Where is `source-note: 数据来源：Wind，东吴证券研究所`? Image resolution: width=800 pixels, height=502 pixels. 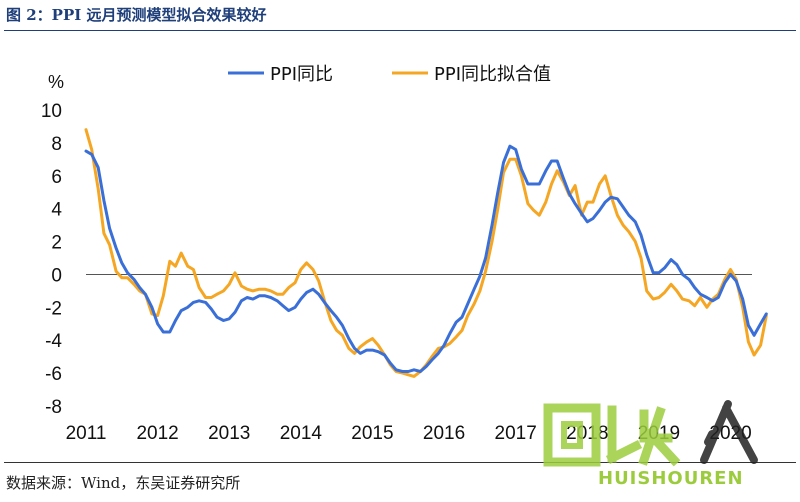 source-note: 数据来源：Wind，东吴证券研究所 is located at coordinates (123, 483).